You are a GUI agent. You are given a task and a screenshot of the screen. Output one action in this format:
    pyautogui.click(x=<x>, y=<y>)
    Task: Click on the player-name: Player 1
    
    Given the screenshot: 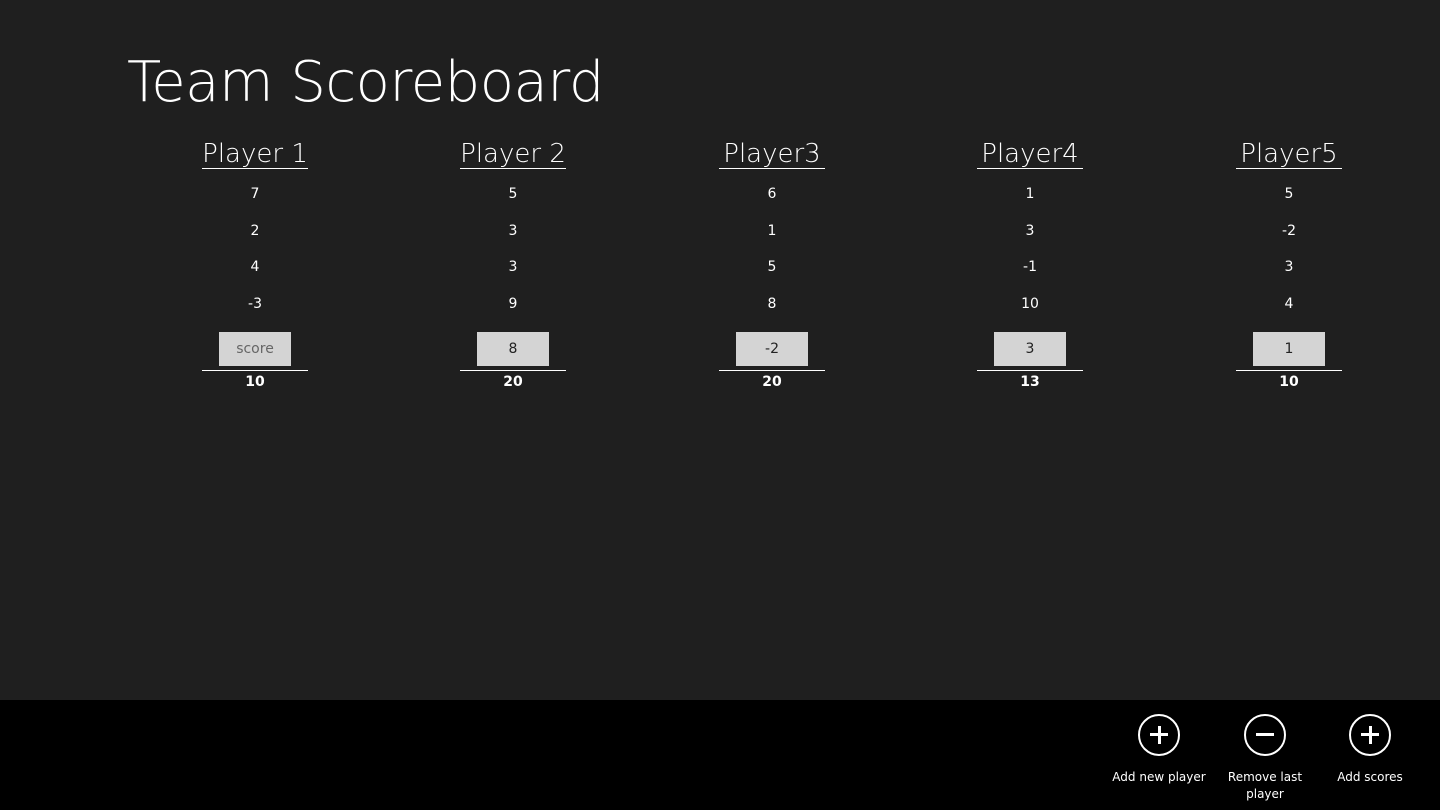 What is the action you would take?
    pyautogui.click(x=255, y=152)
    